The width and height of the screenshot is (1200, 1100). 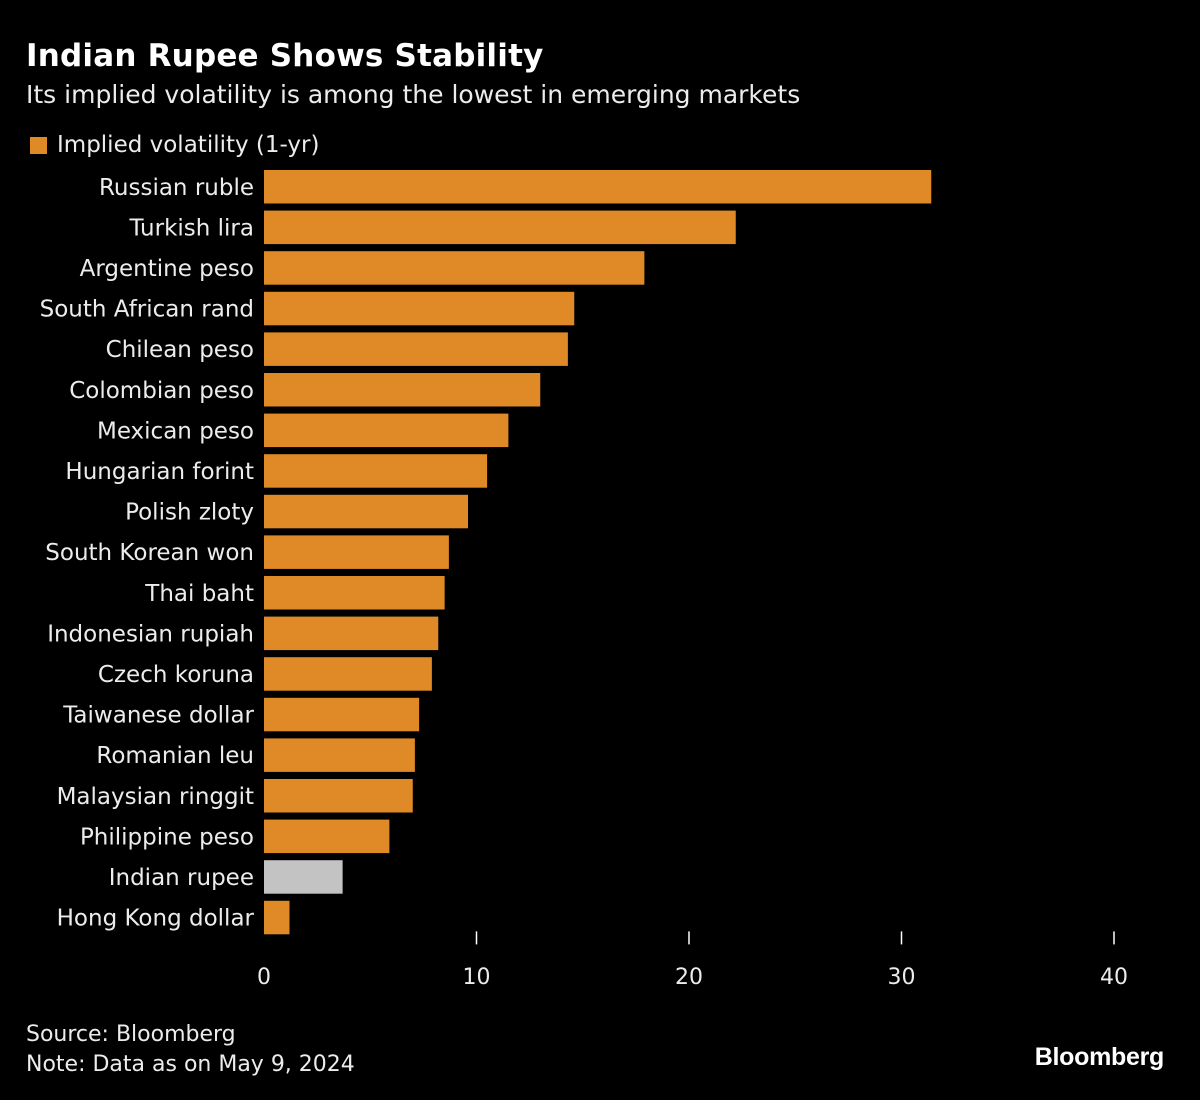 What do you see at coordinates (188, 145) in the screenshot?
I see `legend-label: Implied volatility (1-yr)` at bounding box center [188, 145].